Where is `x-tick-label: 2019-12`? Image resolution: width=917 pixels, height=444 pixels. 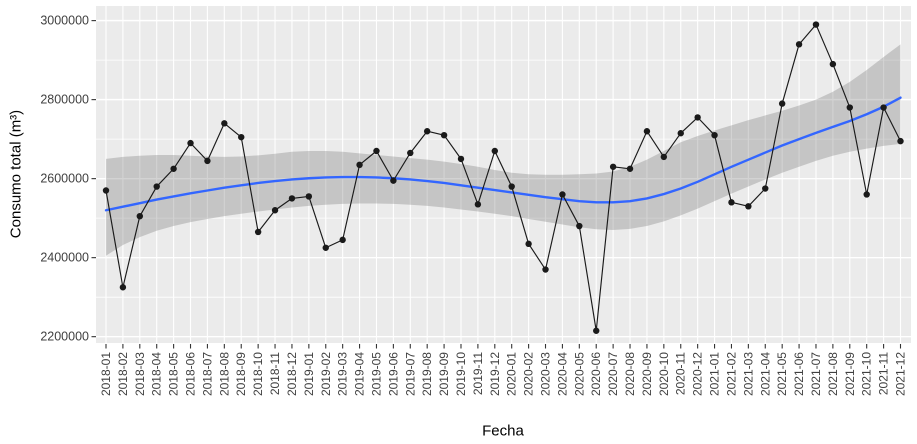
x-tick-label: 2019-12 is located at coordinates (495, 374).